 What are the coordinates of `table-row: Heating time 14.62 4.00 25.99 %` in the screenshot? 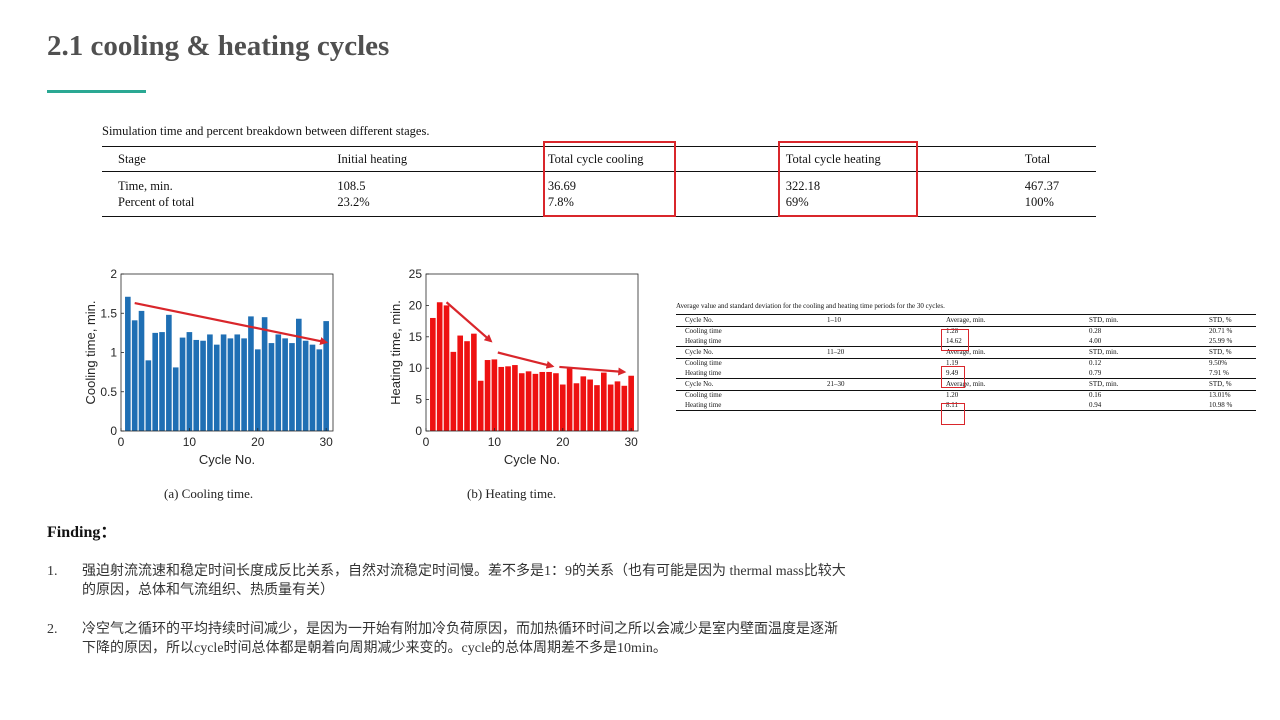 It's located at (966, 342).